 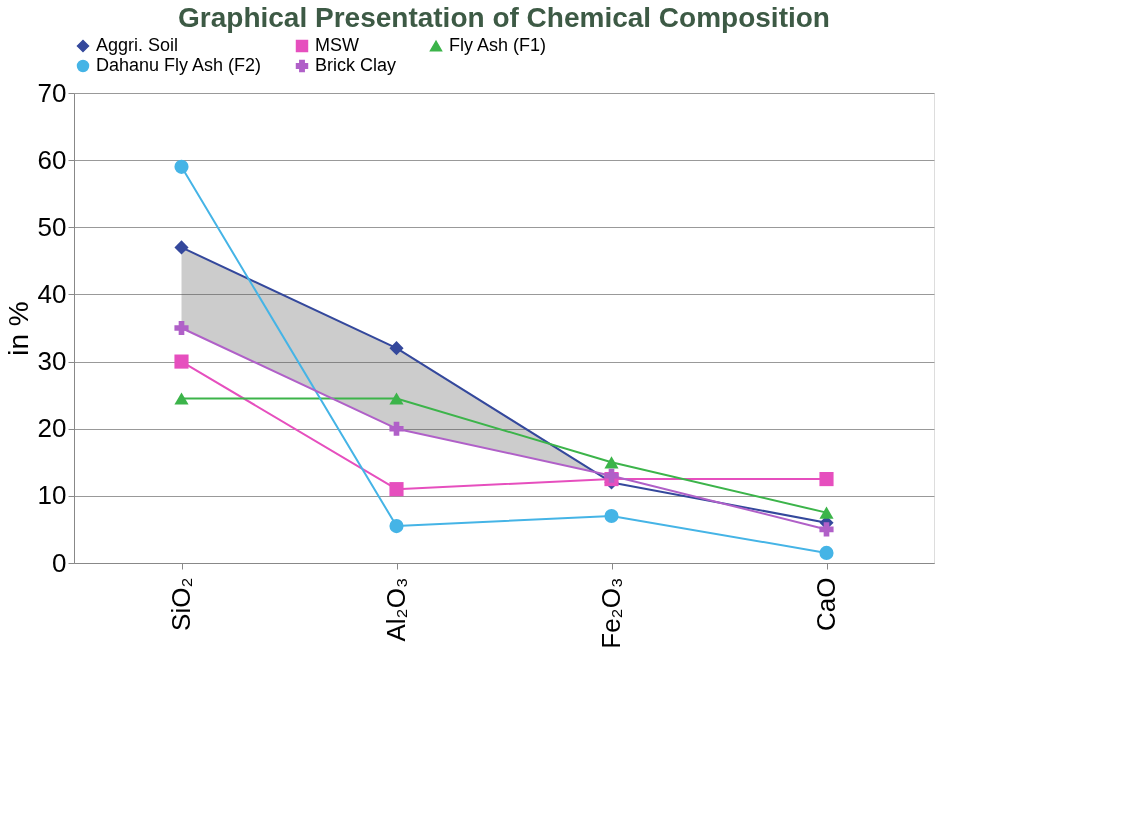 What do you see at coordinates (52, 293) in the screenshot?
I see `y-tick-label: 40` at bounding box center [52, 293].